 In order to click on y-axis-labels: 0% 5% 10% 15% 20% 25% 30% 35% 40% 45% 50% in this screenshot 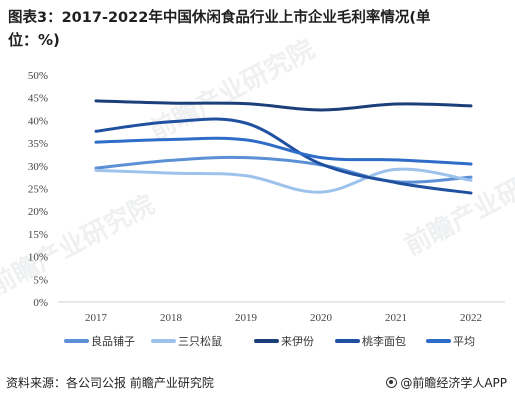, I will do `click(38, 189)`.